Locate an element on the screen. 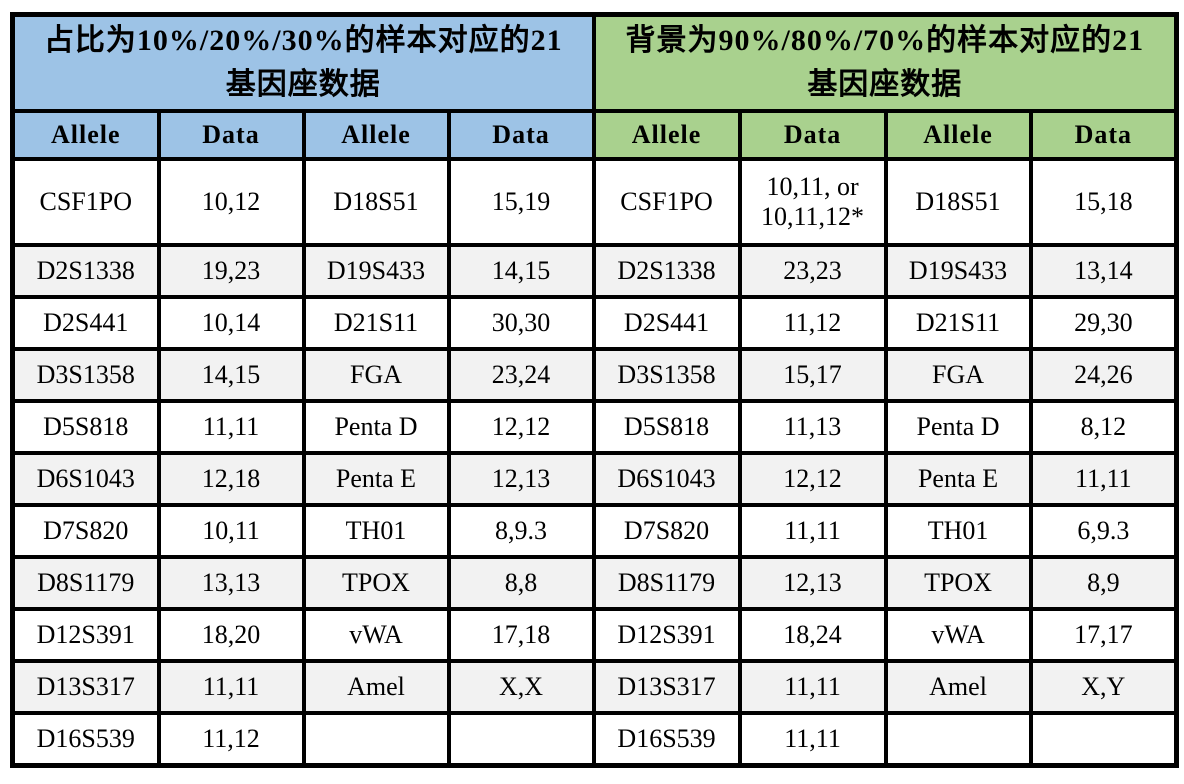  left-table-title: 占比为10%/20%/30%的样本对应的21基因座数据 is located at coordinates (303, 62).